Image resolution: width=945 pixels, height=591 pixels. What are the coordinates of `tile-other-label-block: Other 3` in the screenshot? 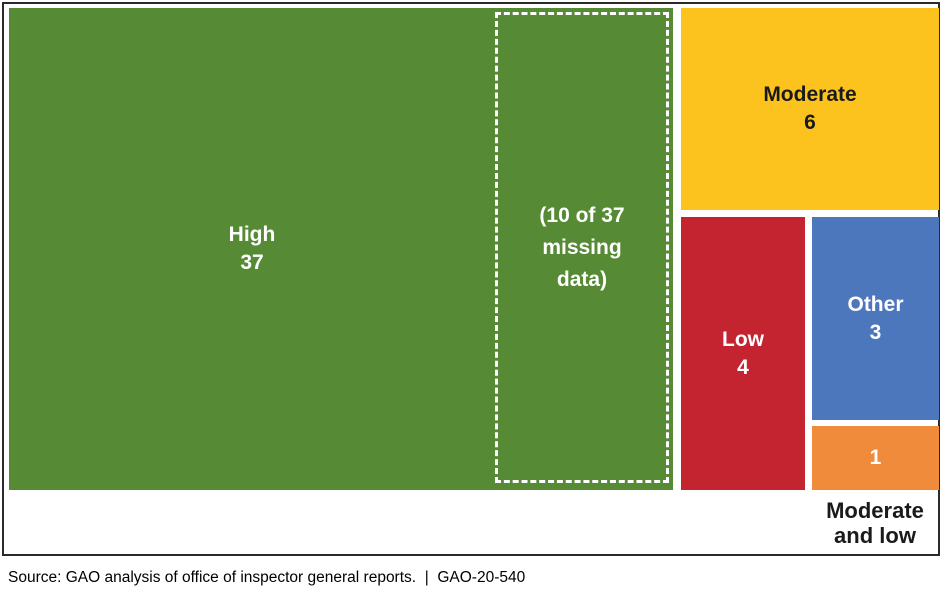 It's located at (875, 318).